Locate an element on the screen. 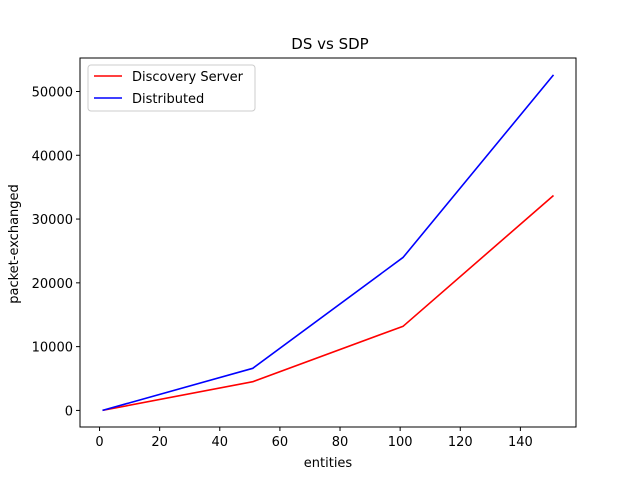  x-tick-label: 80 is located at coordinates (340, 442).